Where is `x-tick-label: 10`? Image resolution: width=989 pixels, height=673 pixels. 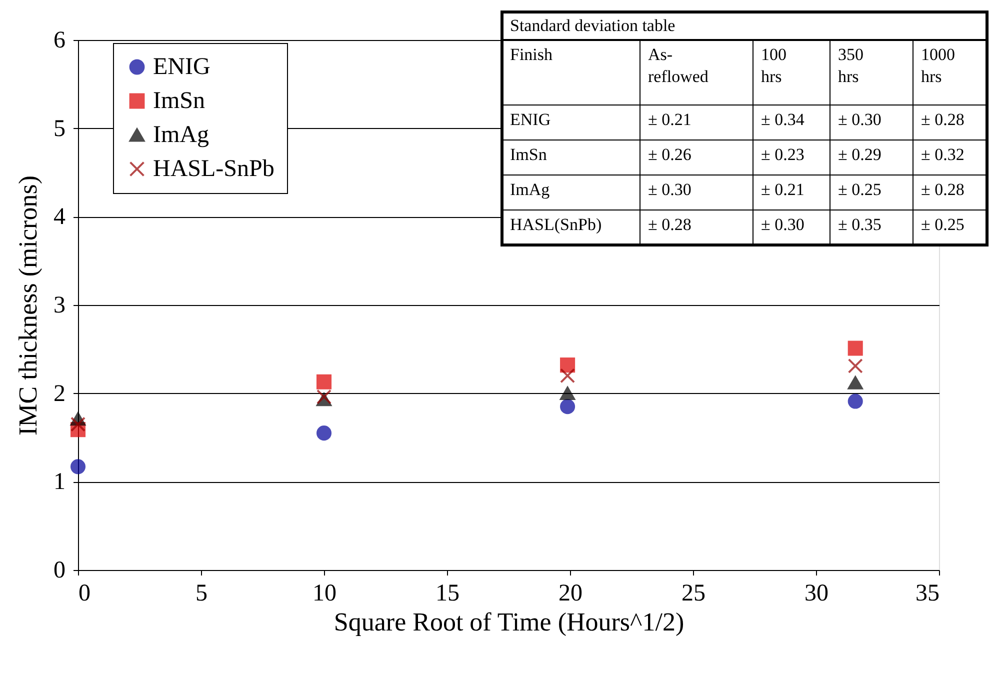
x-tick-label: 10 is located at coordinates (324, 593).